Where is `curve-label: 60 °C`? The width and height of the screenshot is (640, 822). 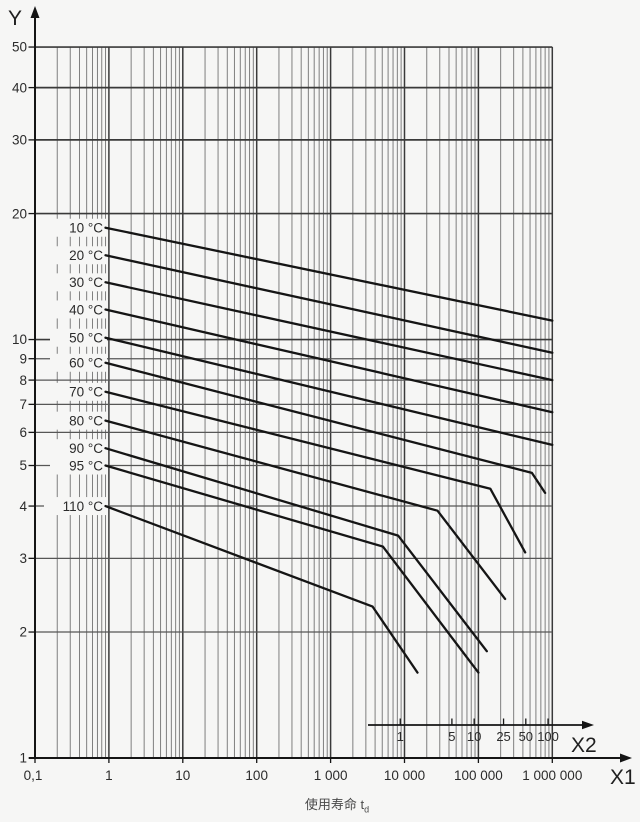 curve-label: 60 °C is located at coordinates (86, 363).